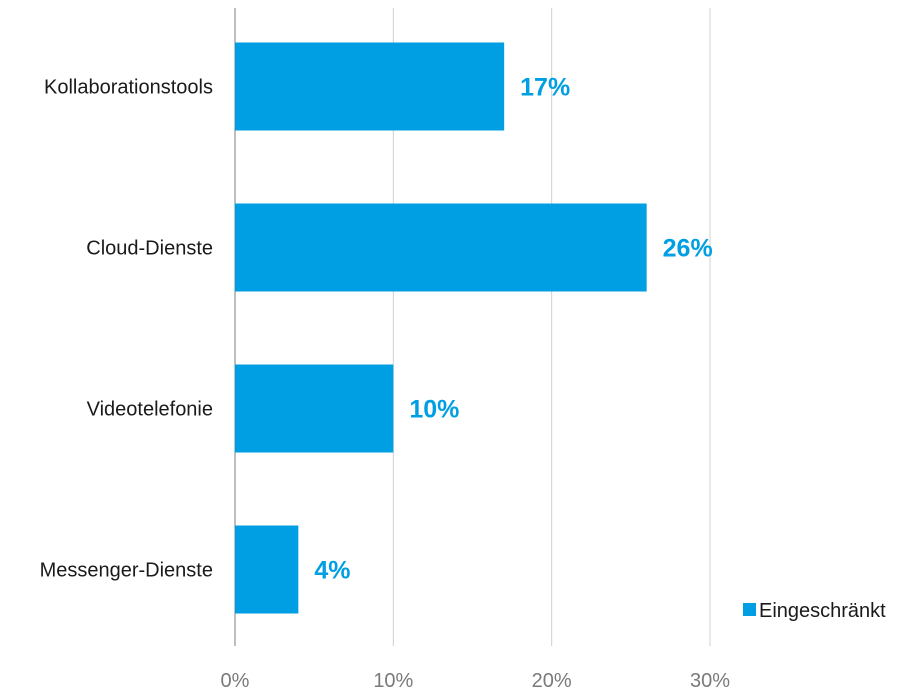 The height and width of the screenshot is (691, 910). What do you see at coordinates (822, 611) in the screenshot?
I see `legend-label: Eingeschränkt` at bounding box center [822, 611].